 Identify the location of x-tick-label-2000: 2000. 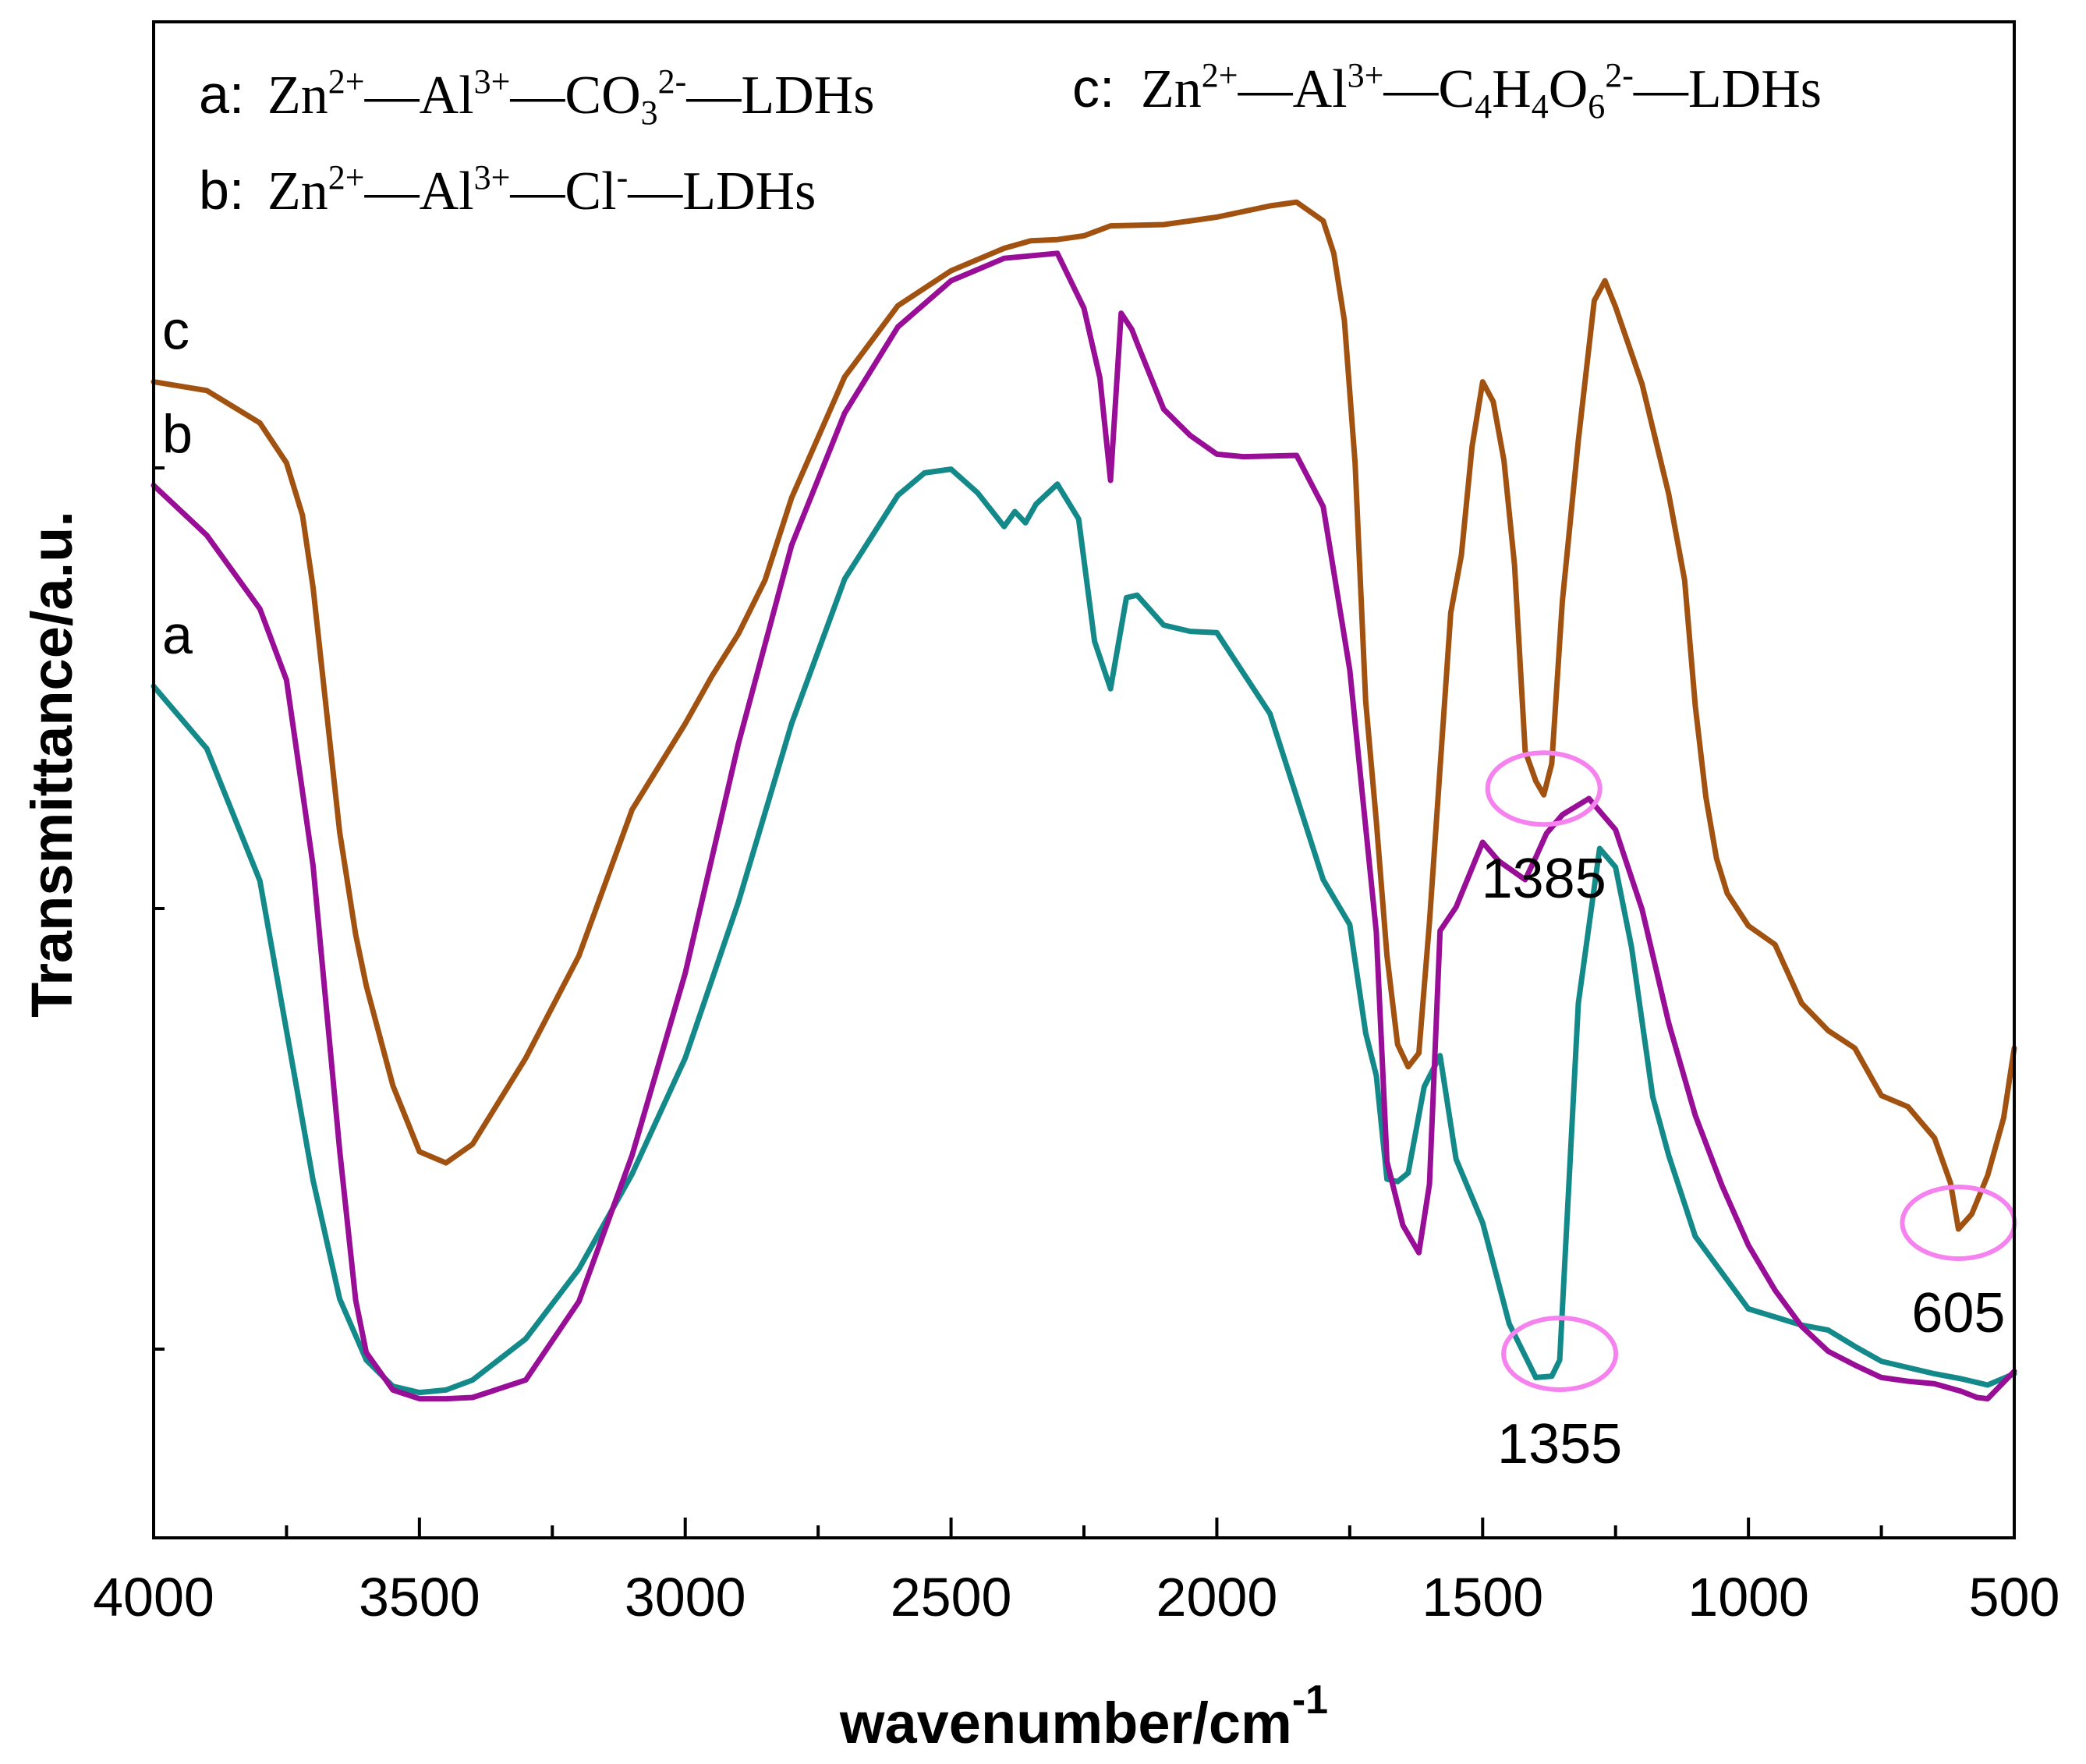
(1217, 1597).